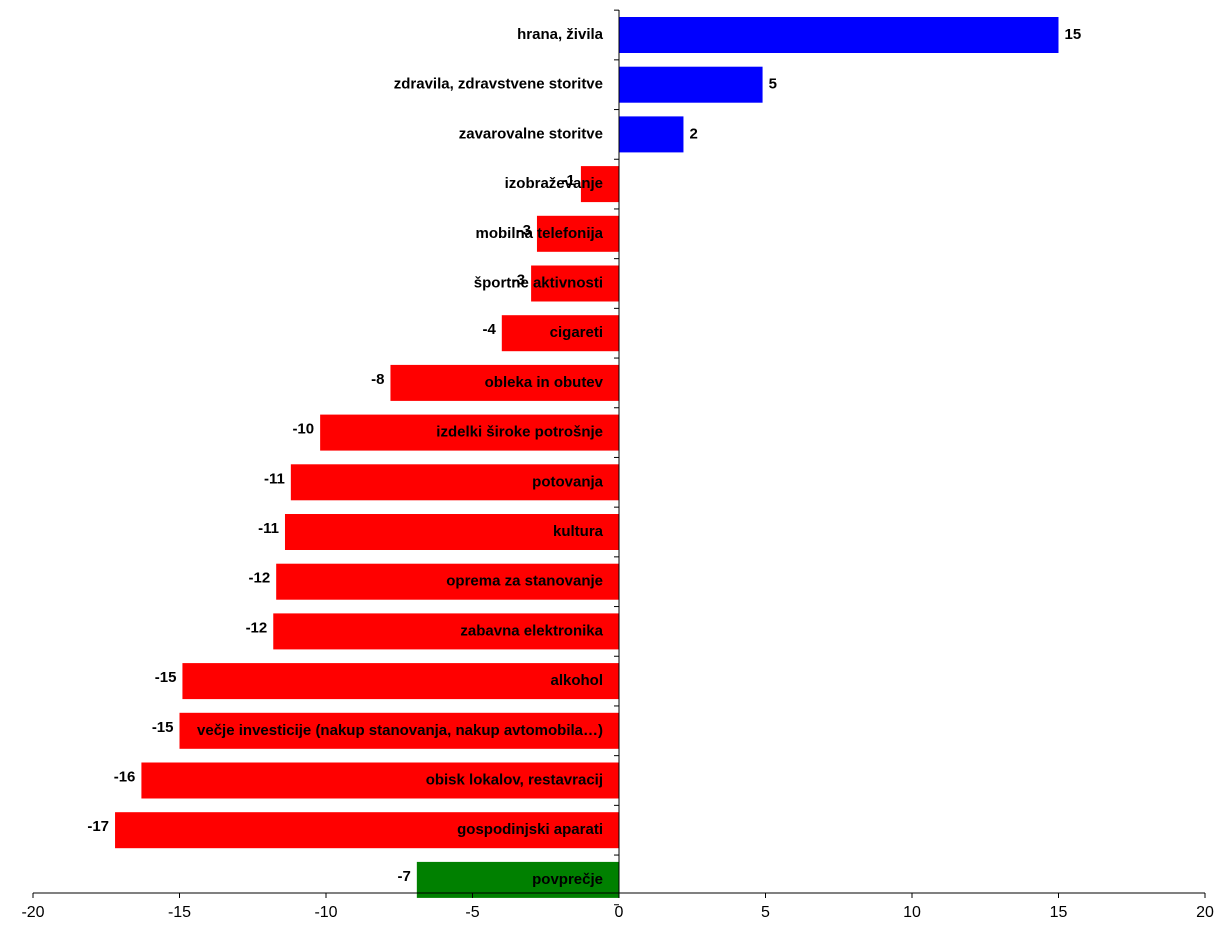 The height and width of the screenshot is (943, 1220). Describe the element at coordinates (268, 528) in the screenshot. I see `data-label-10: -11` at that location.